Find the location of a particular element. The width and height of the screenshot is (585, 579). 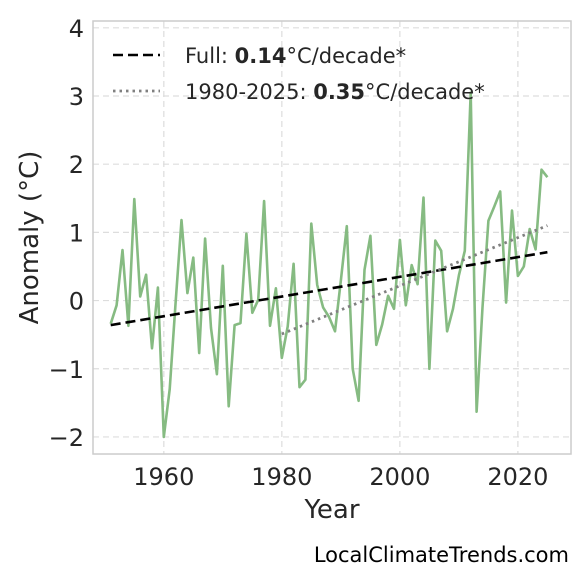

legend-full-trend-label: Full: 0.14°C/decade* is located at coordinates (295, 56).